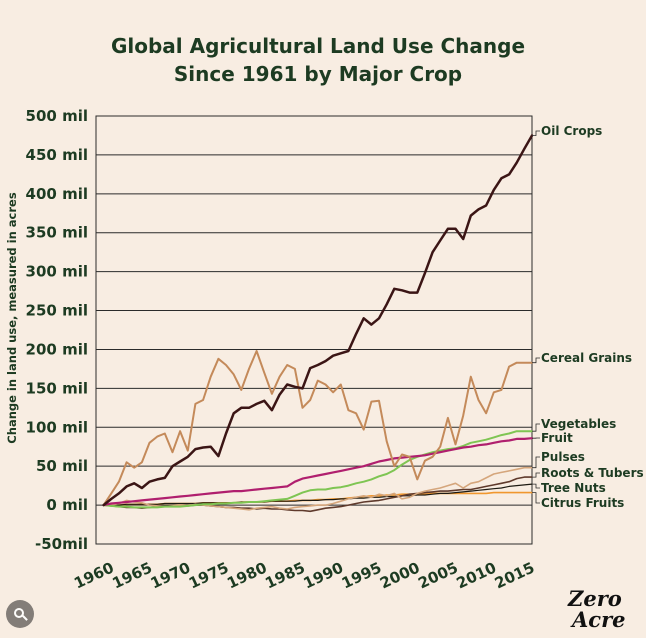 The width and height of the screenshot is (646, 638). I want to click on series-label-roots-tubers: Roots & Tubers, so click(592, 473).